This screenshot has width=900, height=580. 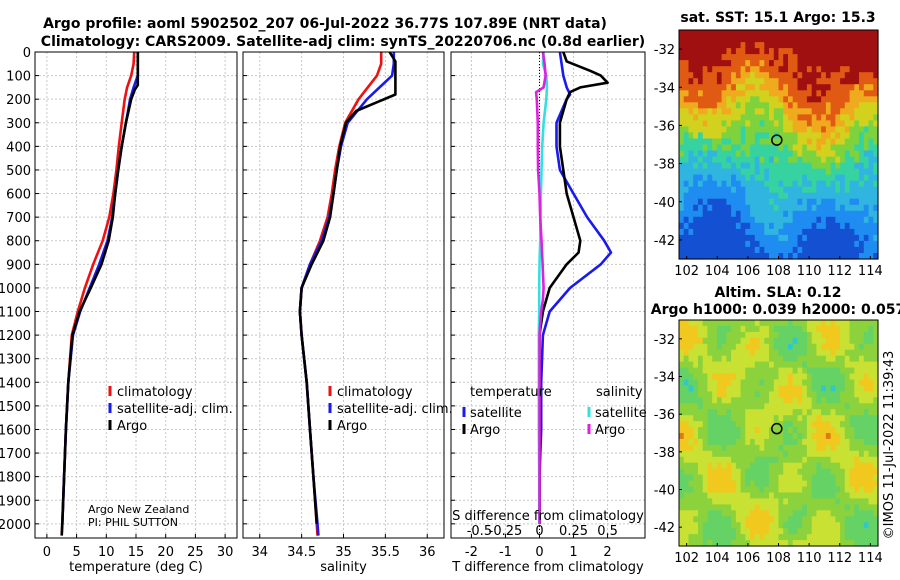 I want to click on argo-location-marker, so click(x=777, y=140).